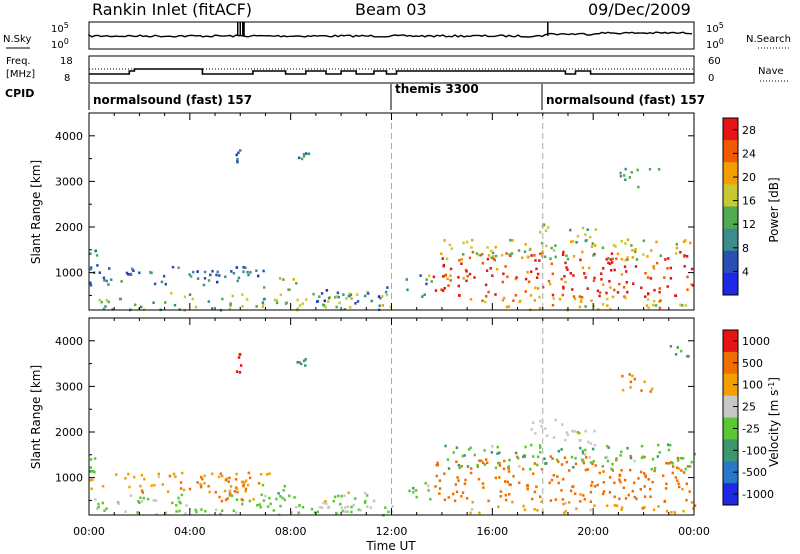 The width and height of the screenshot is (800, 554). I want to click on nsky-tick-top: 105, so click(60, 28).